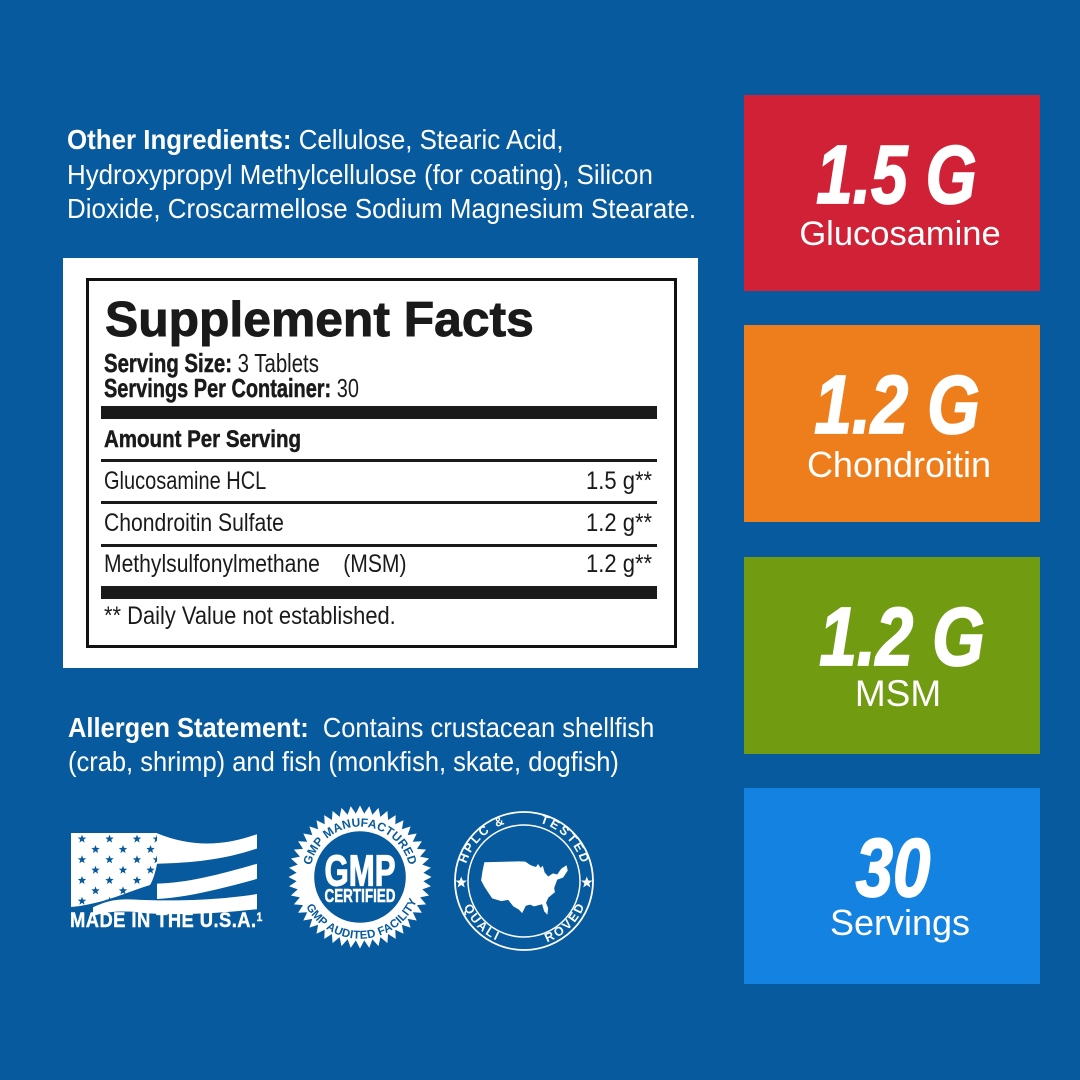 This screenshot has height=1080, width=1080. What do you see at coordinates (565, 839) in the screenshot?
I see `svg-text: TESTED` at bounding box center [565, 839].